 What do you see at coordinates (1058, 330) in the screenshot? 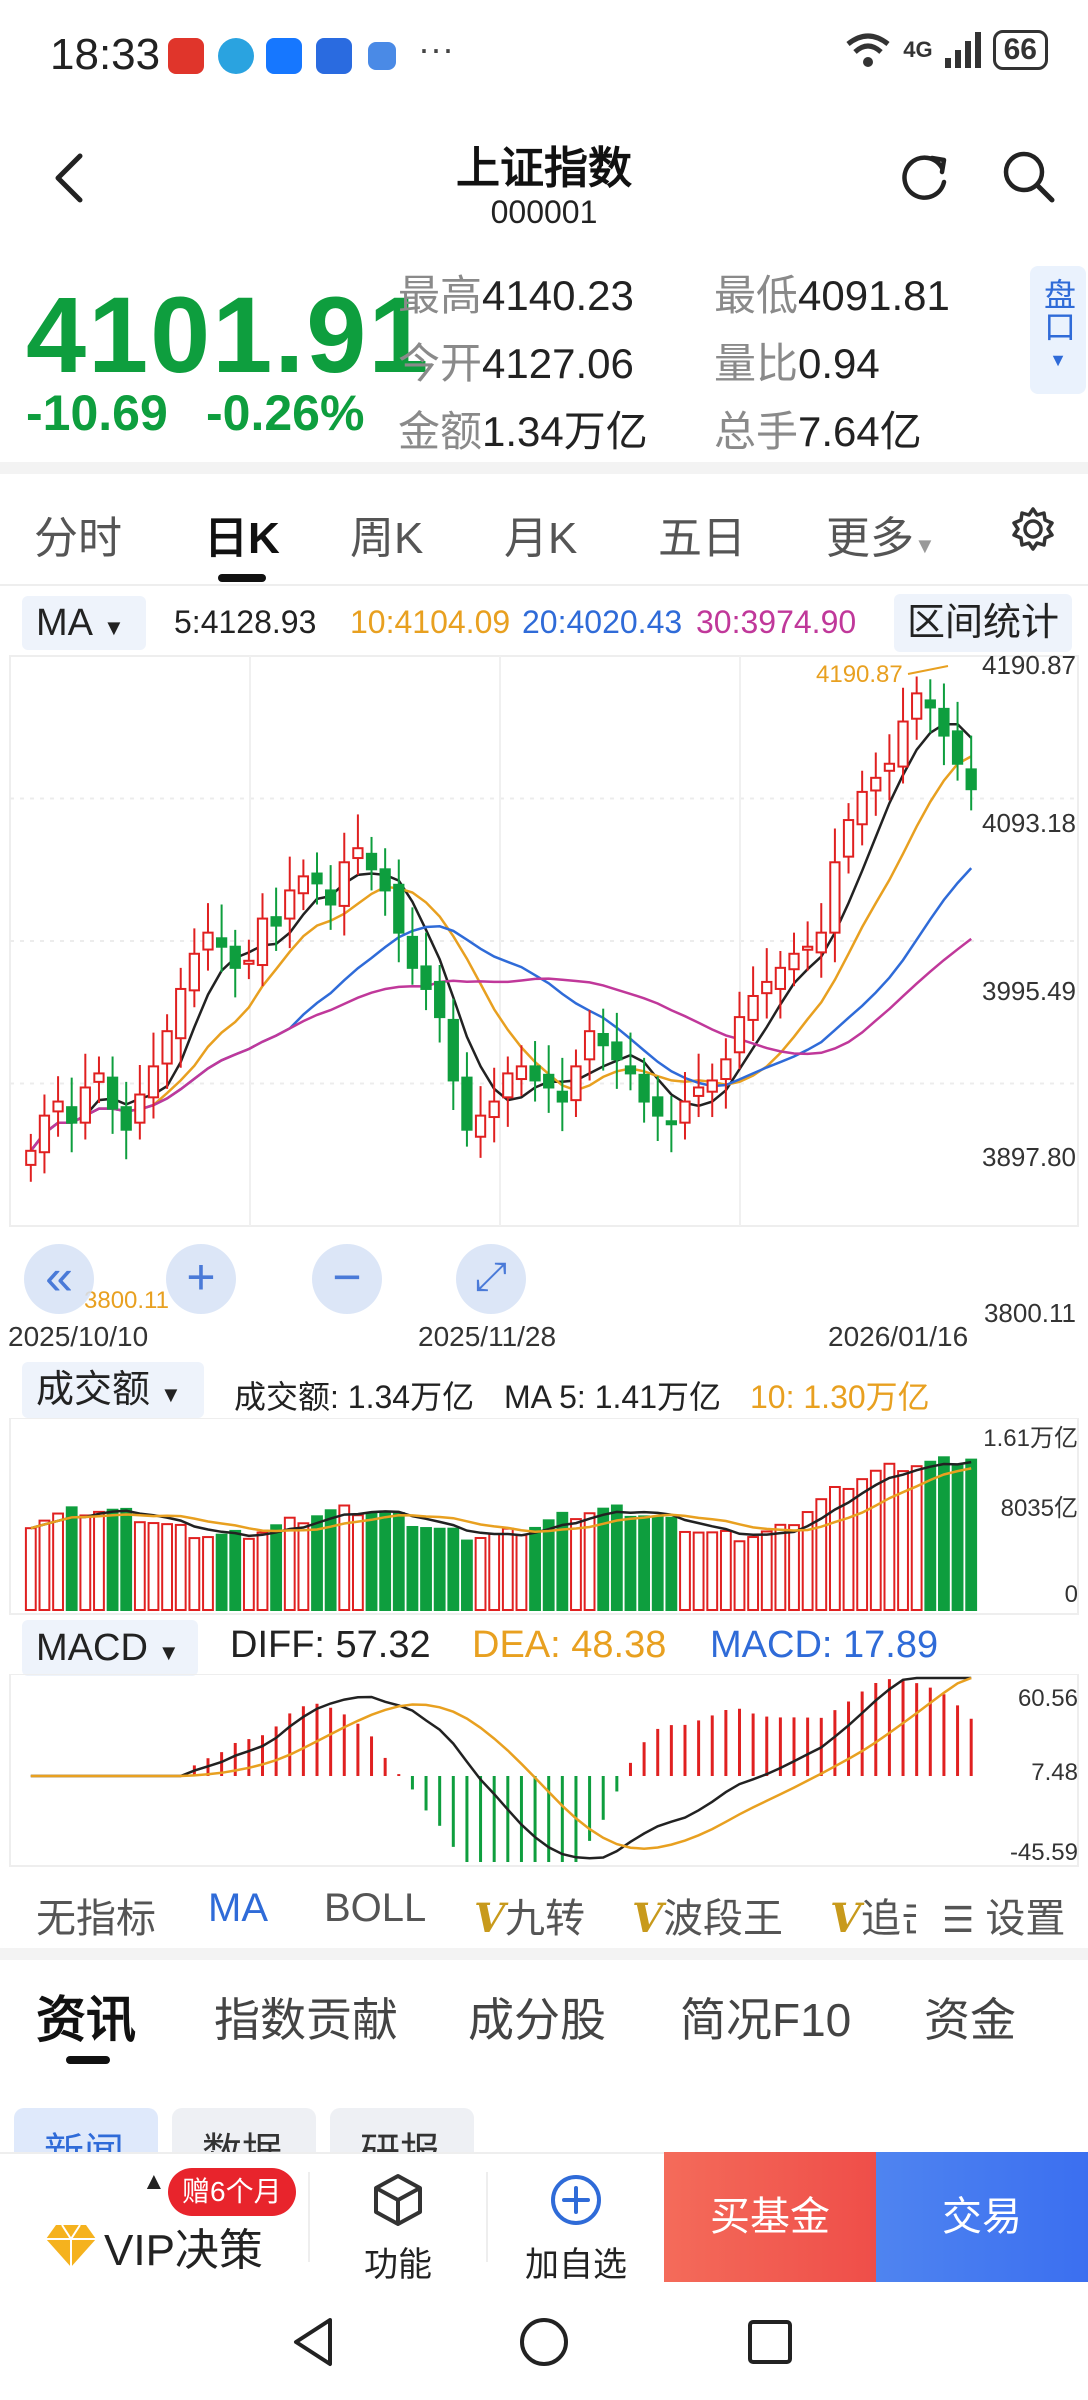
I see `pankou-button: 盘口 ▼` at bounding box center [1058, 330].